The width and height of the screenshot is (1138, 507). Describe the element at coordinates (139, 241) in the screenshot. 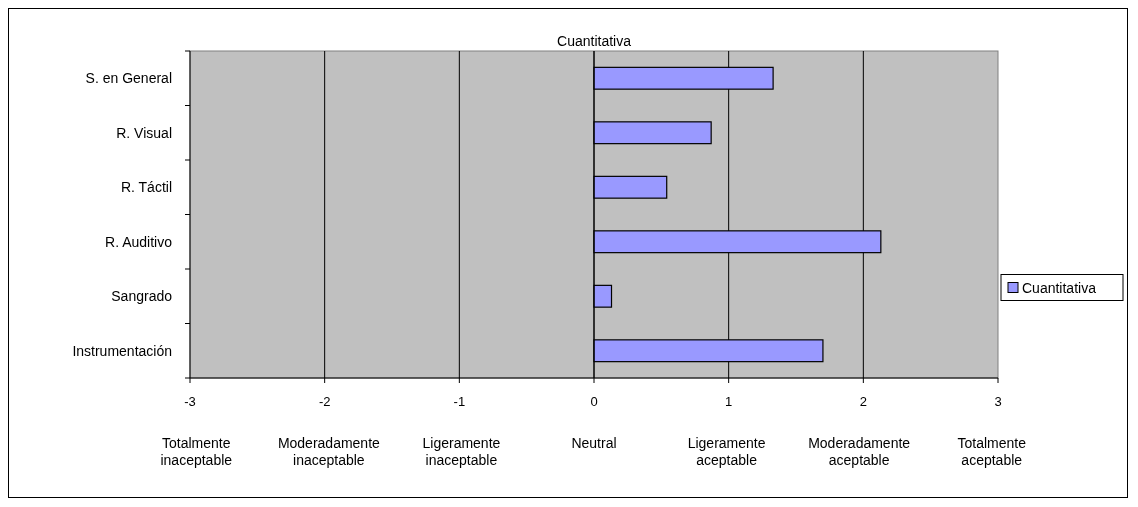

I see `y-tick-label: R. Auditivo` at that location.